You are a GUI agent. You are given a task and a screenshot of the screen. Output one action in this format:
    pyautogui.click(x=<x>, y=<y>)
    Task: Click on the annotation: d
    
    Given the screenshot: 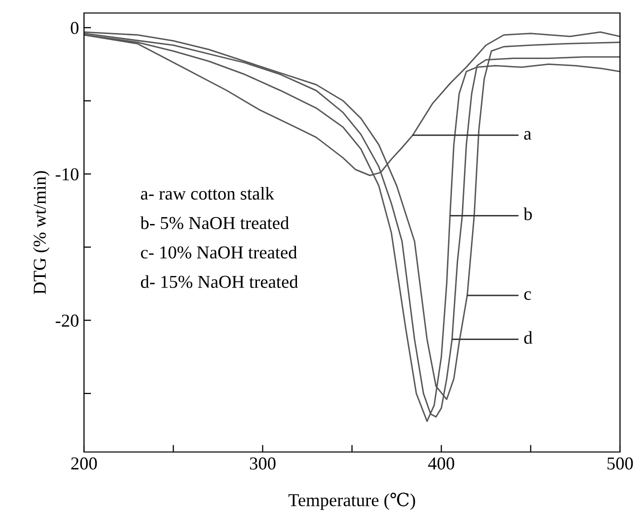 What is the action you would take?
    pyautogui.click(x=528, y=337)
    